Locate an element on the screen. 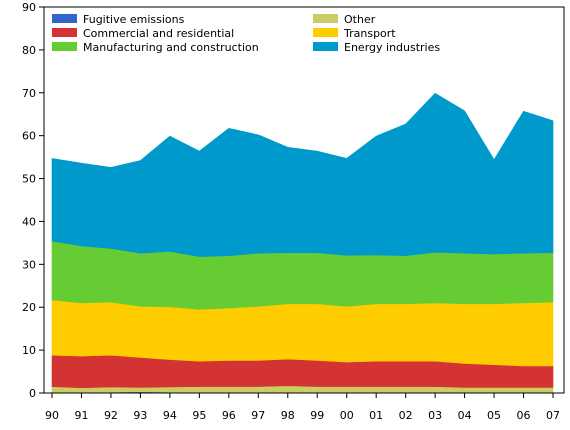 Image resolution: width=570 pixels, height=430 pixels. y-tick-label: 10 is located at coordinates (29, 350).